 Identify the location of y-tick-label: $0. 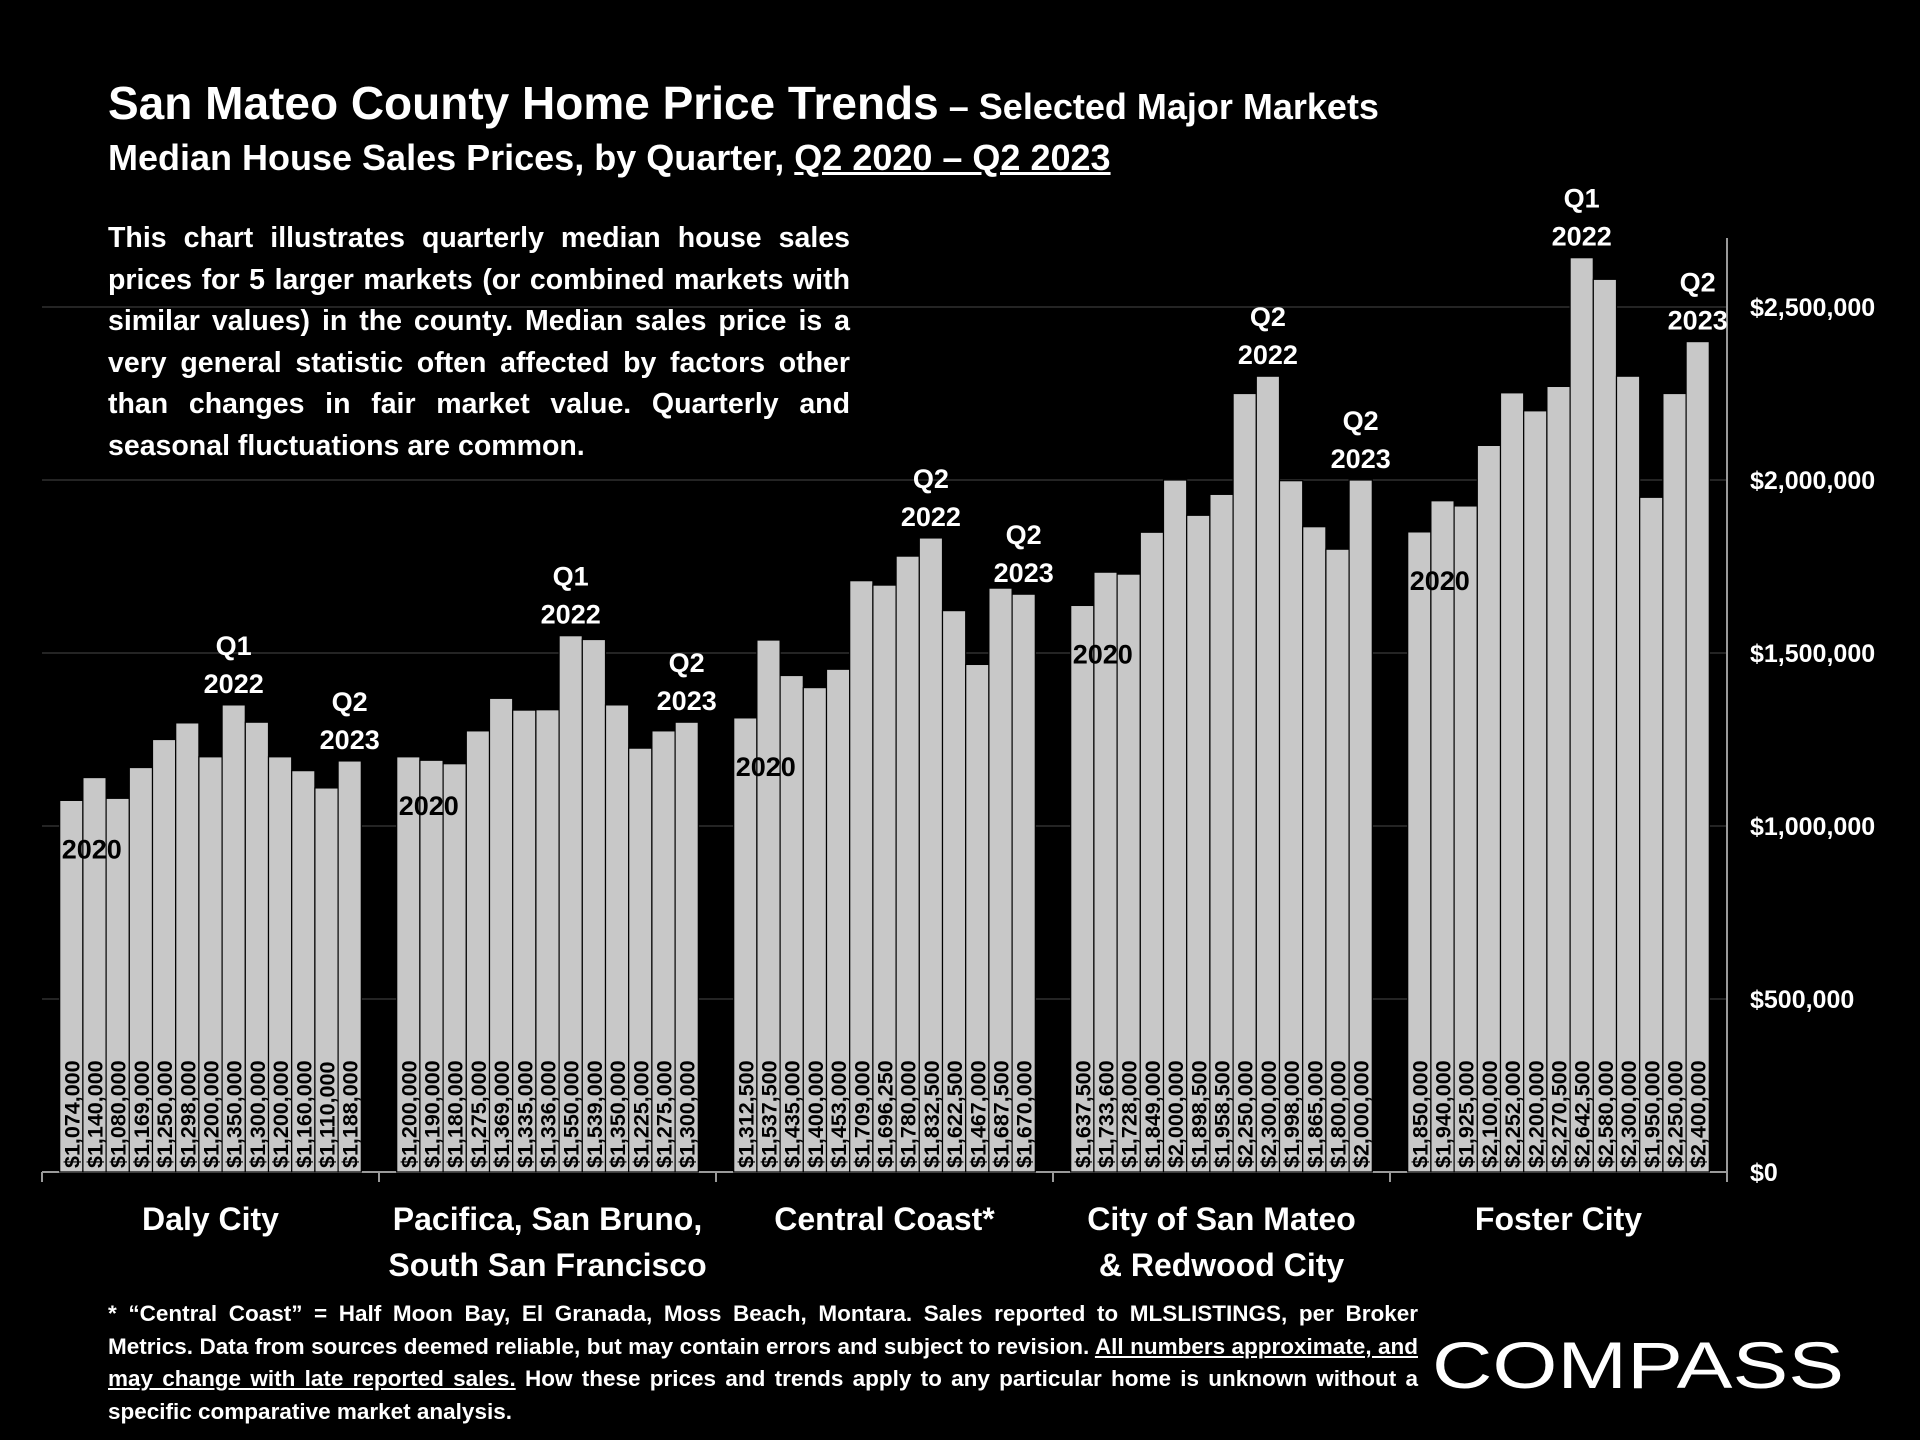
(1764, 1173).